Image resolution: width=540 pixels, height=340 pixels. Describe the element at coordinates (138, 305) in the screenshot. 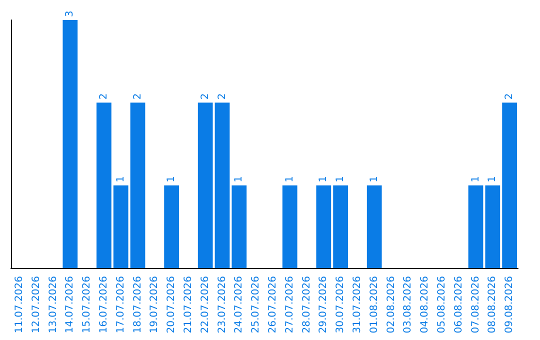

I see `x-tick-label: 18.07.2026` at that location.